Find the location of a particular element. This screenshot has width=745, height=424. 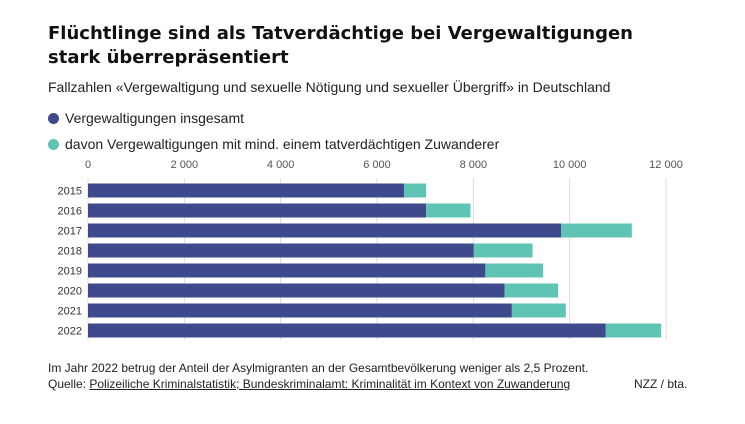

y-tick-label: 2017 is located at coordinates (70, 232).